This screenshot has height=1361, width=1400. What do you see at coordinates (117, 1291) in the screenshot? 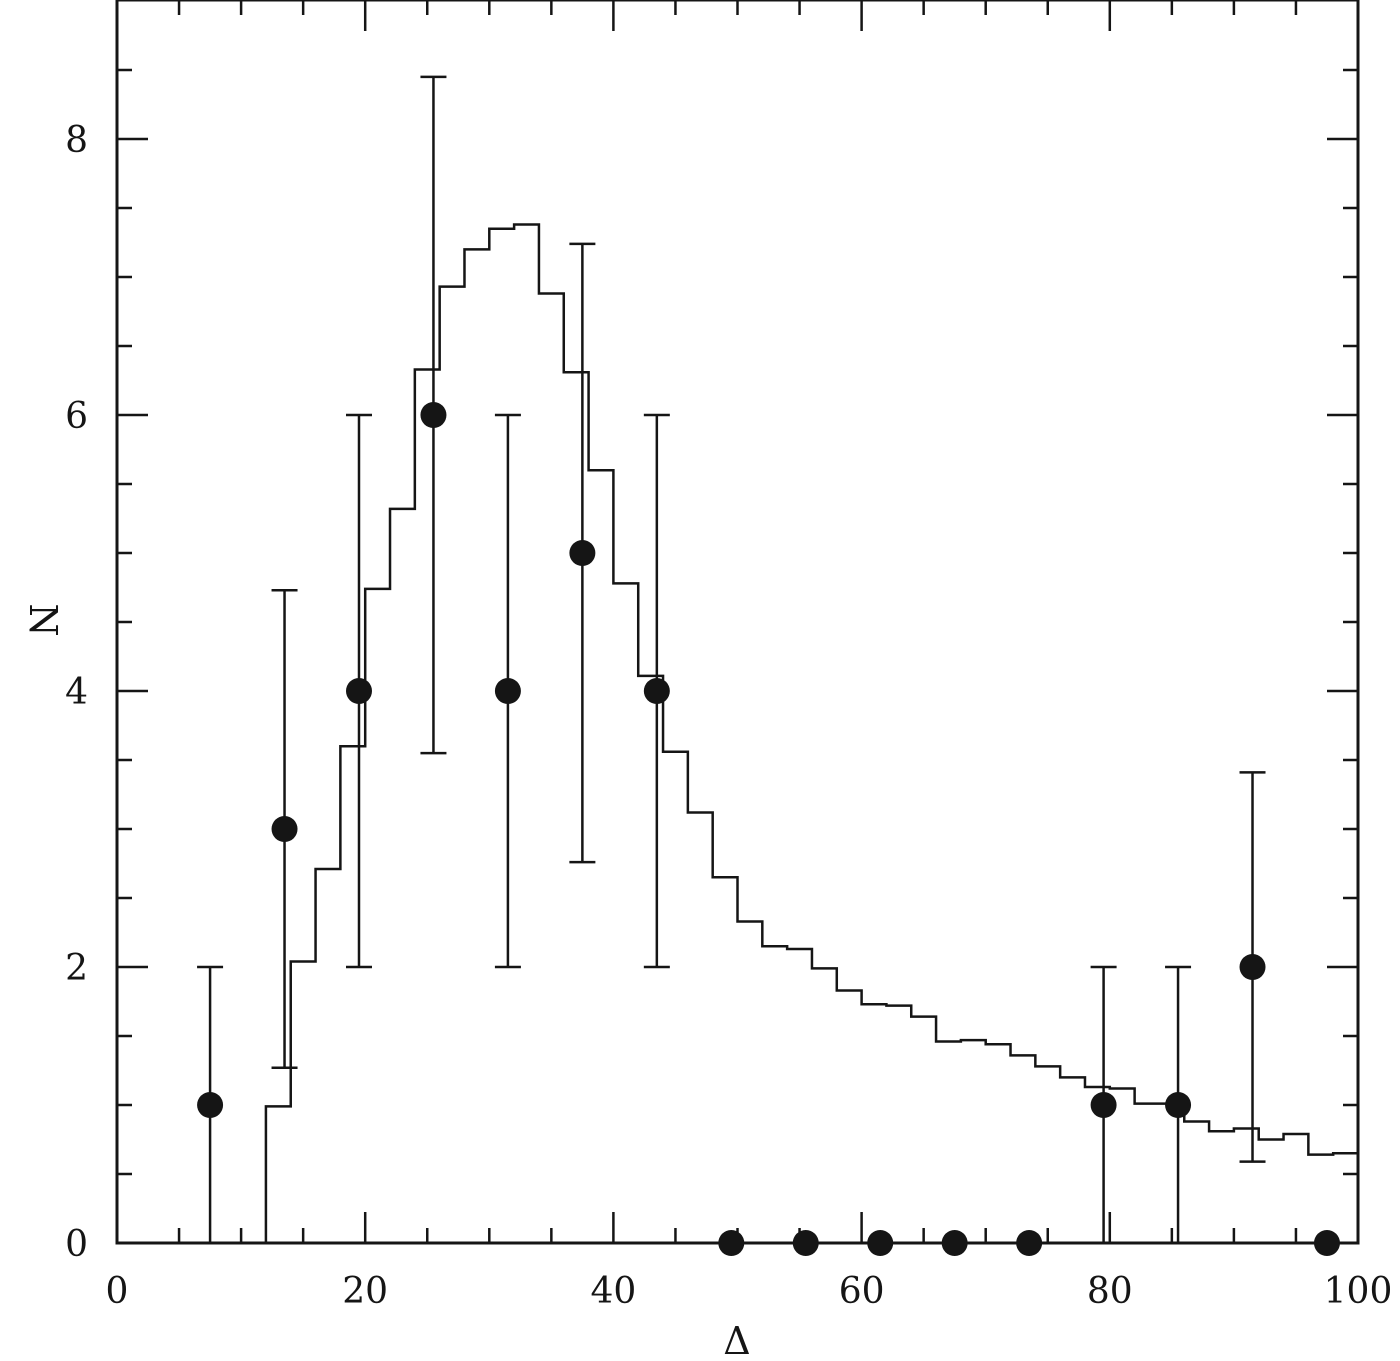
I see `x-tick-label: 0` at bounding box center [117, 1291].